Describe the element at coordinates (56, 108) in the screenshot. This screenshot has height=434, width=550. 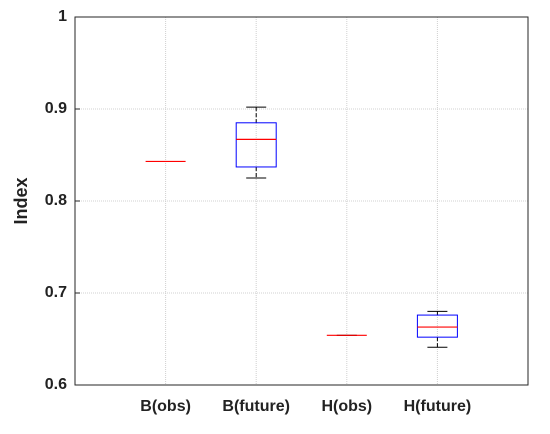
I see `y-tick-label: 0.9` at that location.